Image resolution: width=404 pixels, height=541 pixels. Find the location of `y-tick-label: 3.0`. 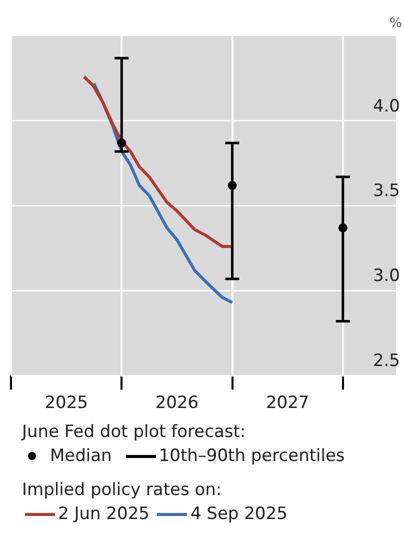

y-tick-label: 3.0 is located at coordinates (386, 276).